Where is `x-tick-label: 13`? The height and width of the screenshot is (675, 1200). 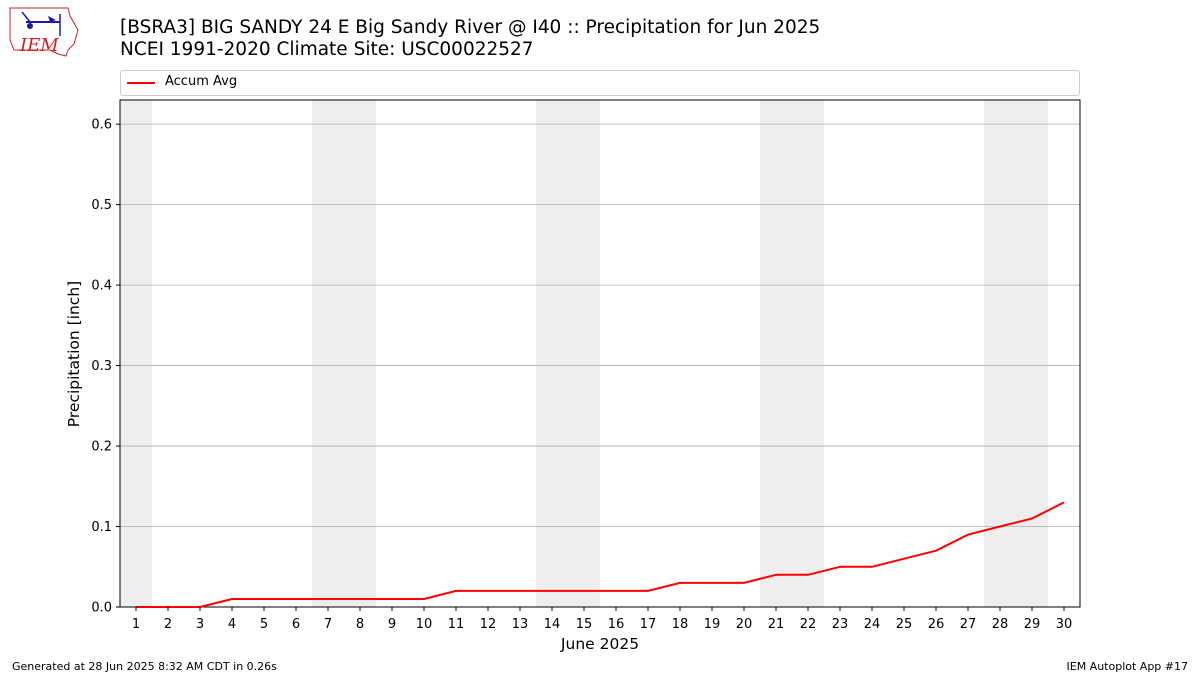
x-tick-label: 13 is located at coordinates (520, 624).